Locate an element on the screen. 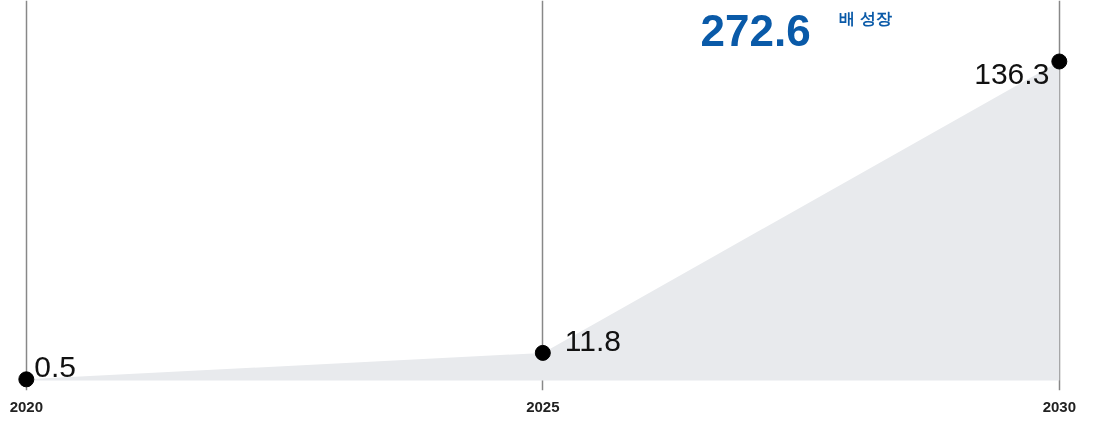 This screenshot has width=1096, height=428. x-tick-label: 2020 is located at coordinates (26, 406).